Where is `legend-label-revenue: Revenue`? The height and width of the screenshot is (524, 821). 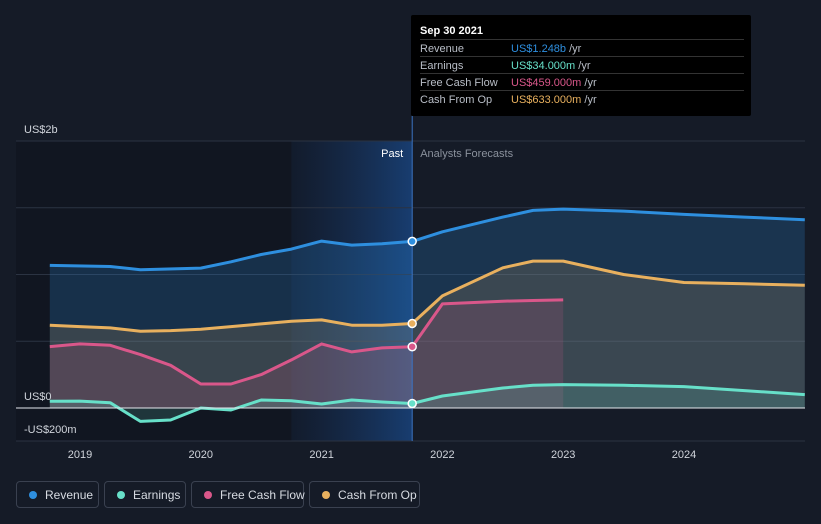
legend-label-revenue: Revenue is located at coordinates (69, 495).